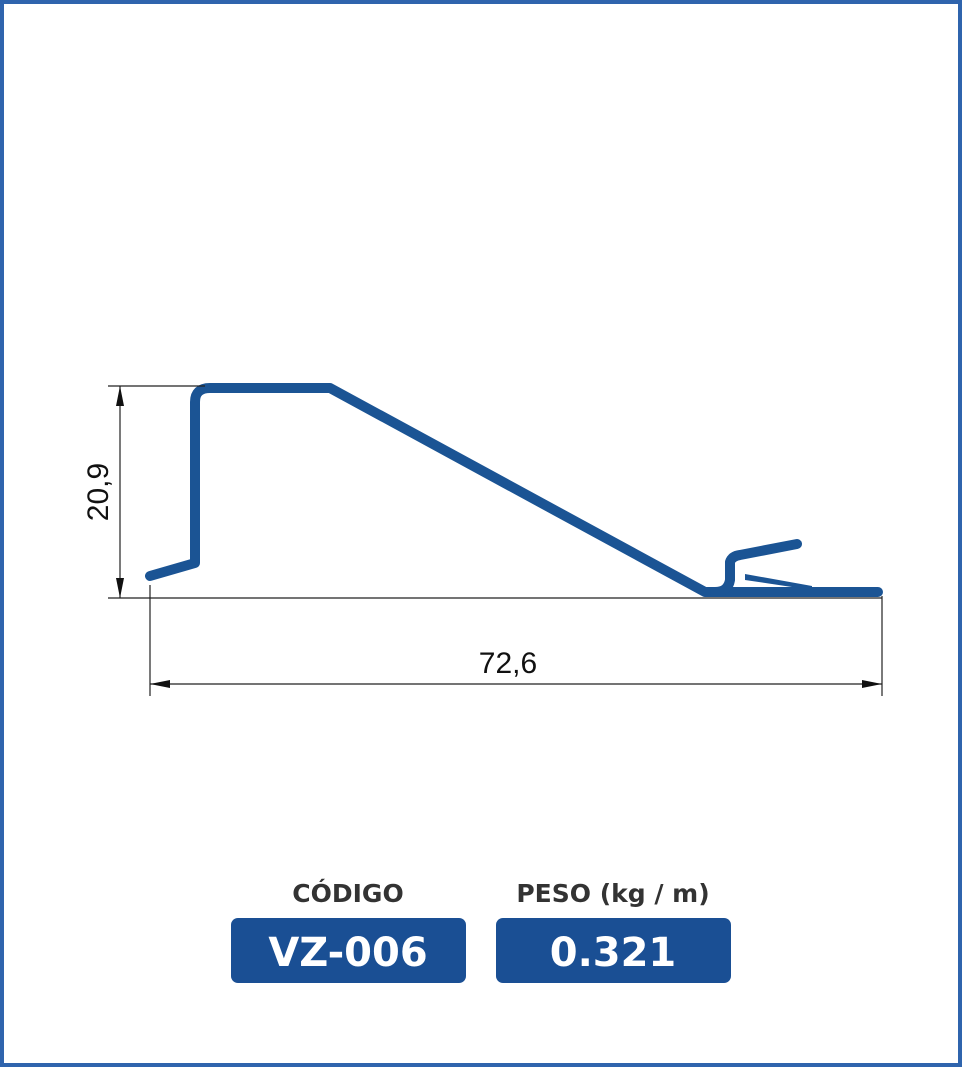  I want to click on code-label: CÓDIGO, so click(347, 893).